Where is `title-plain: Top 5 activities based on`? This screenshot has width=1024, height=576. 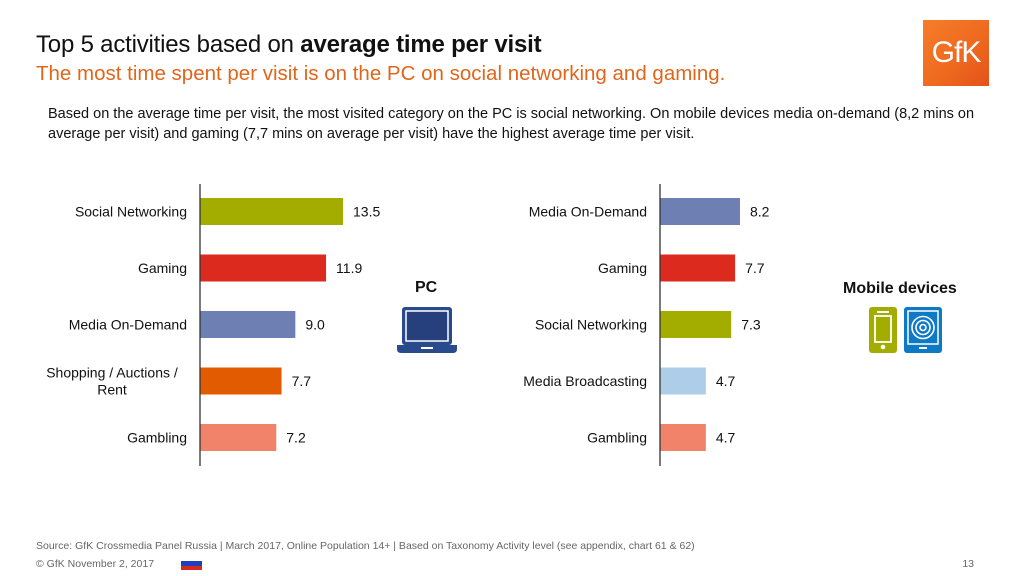
title-plain: Top 5 activities based on is located at coordinates (168, 44).